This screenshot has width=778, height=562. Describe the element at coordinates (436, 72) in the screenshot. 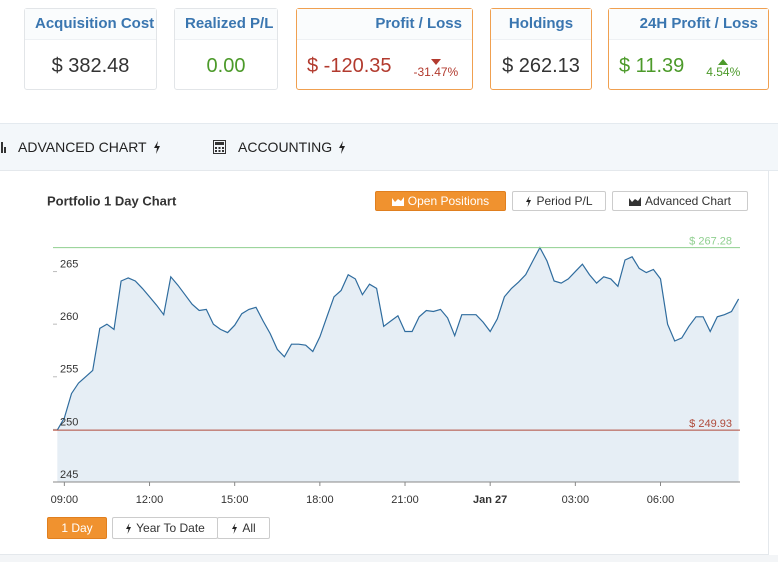

I see `card-change-text: -31.47%` at that location.